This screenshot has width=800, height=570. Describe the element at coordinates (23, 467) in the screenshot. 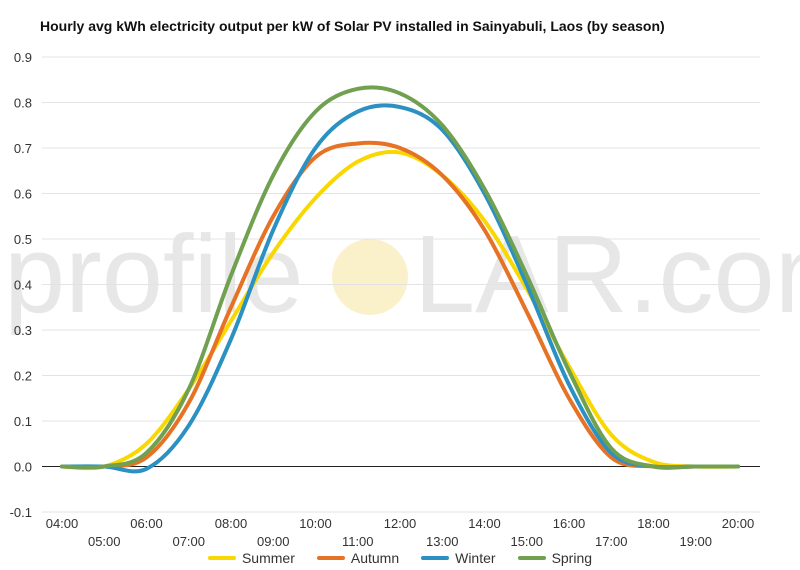

I see `y-tick-label: 0.0` at that location.